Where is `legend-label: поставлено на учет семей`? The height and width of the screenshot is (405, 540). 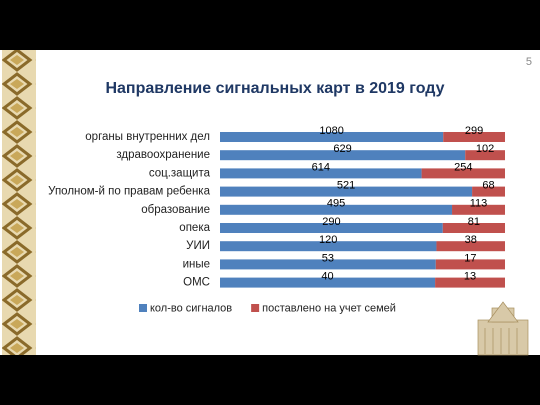
legend-label: поставлено на учет семей is located at coordinates (329, 308).